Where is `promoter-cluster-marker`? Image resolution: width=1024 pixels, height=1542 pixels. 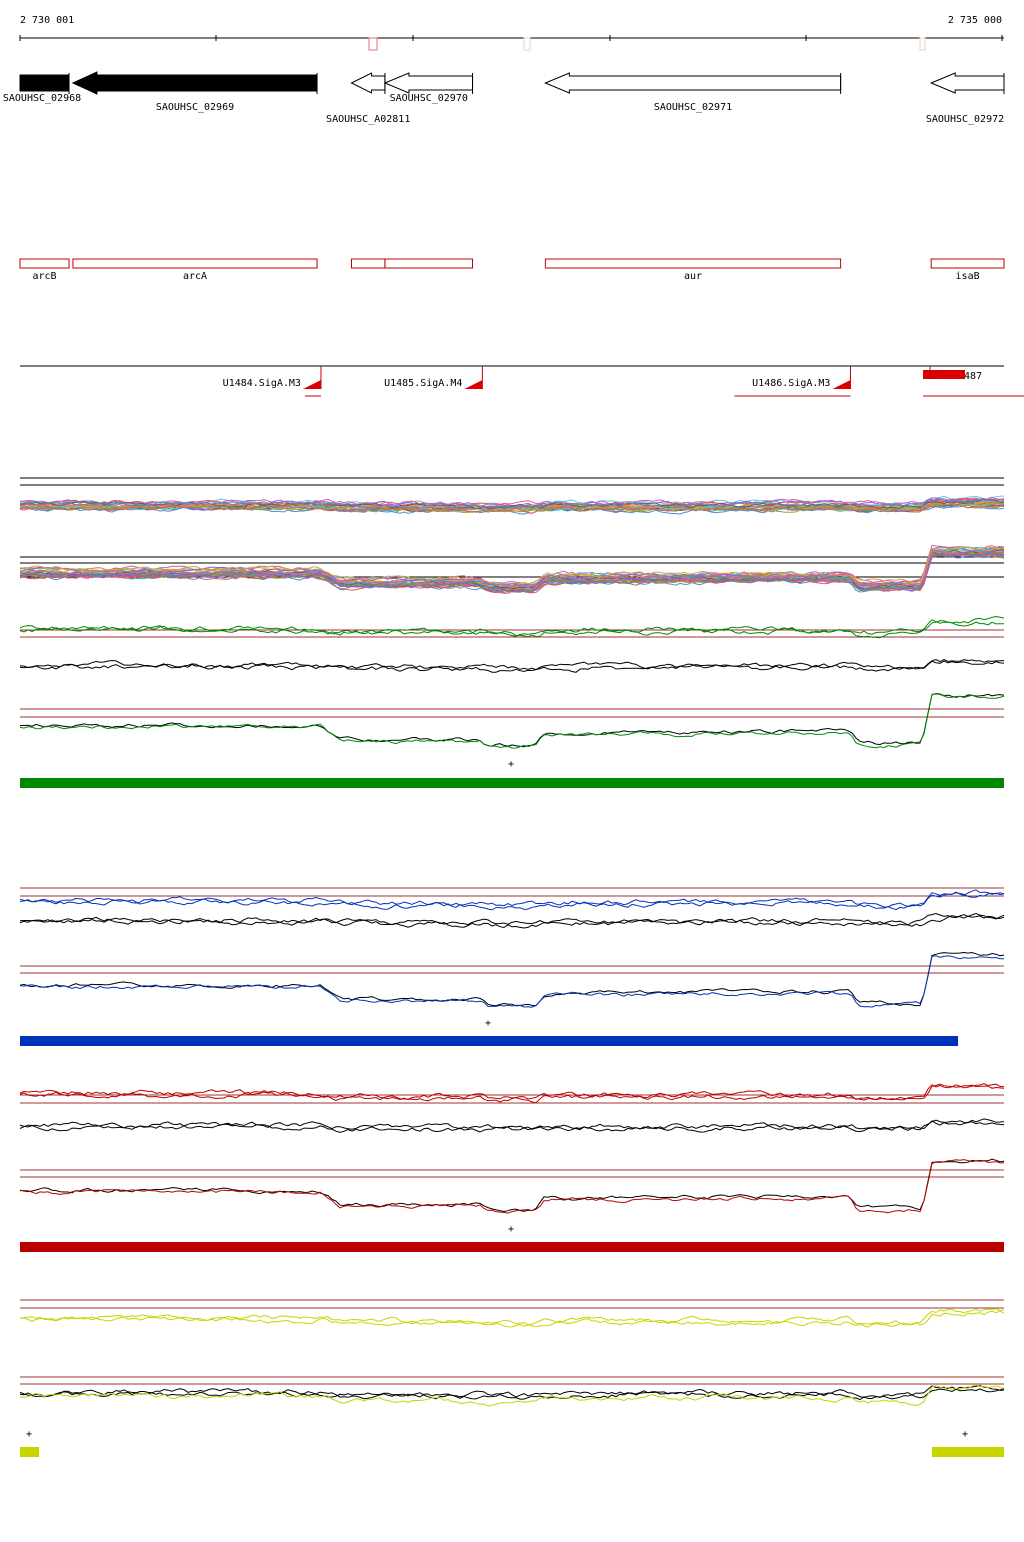 promoter-cluster-marker is located at coordinates (944, 374).